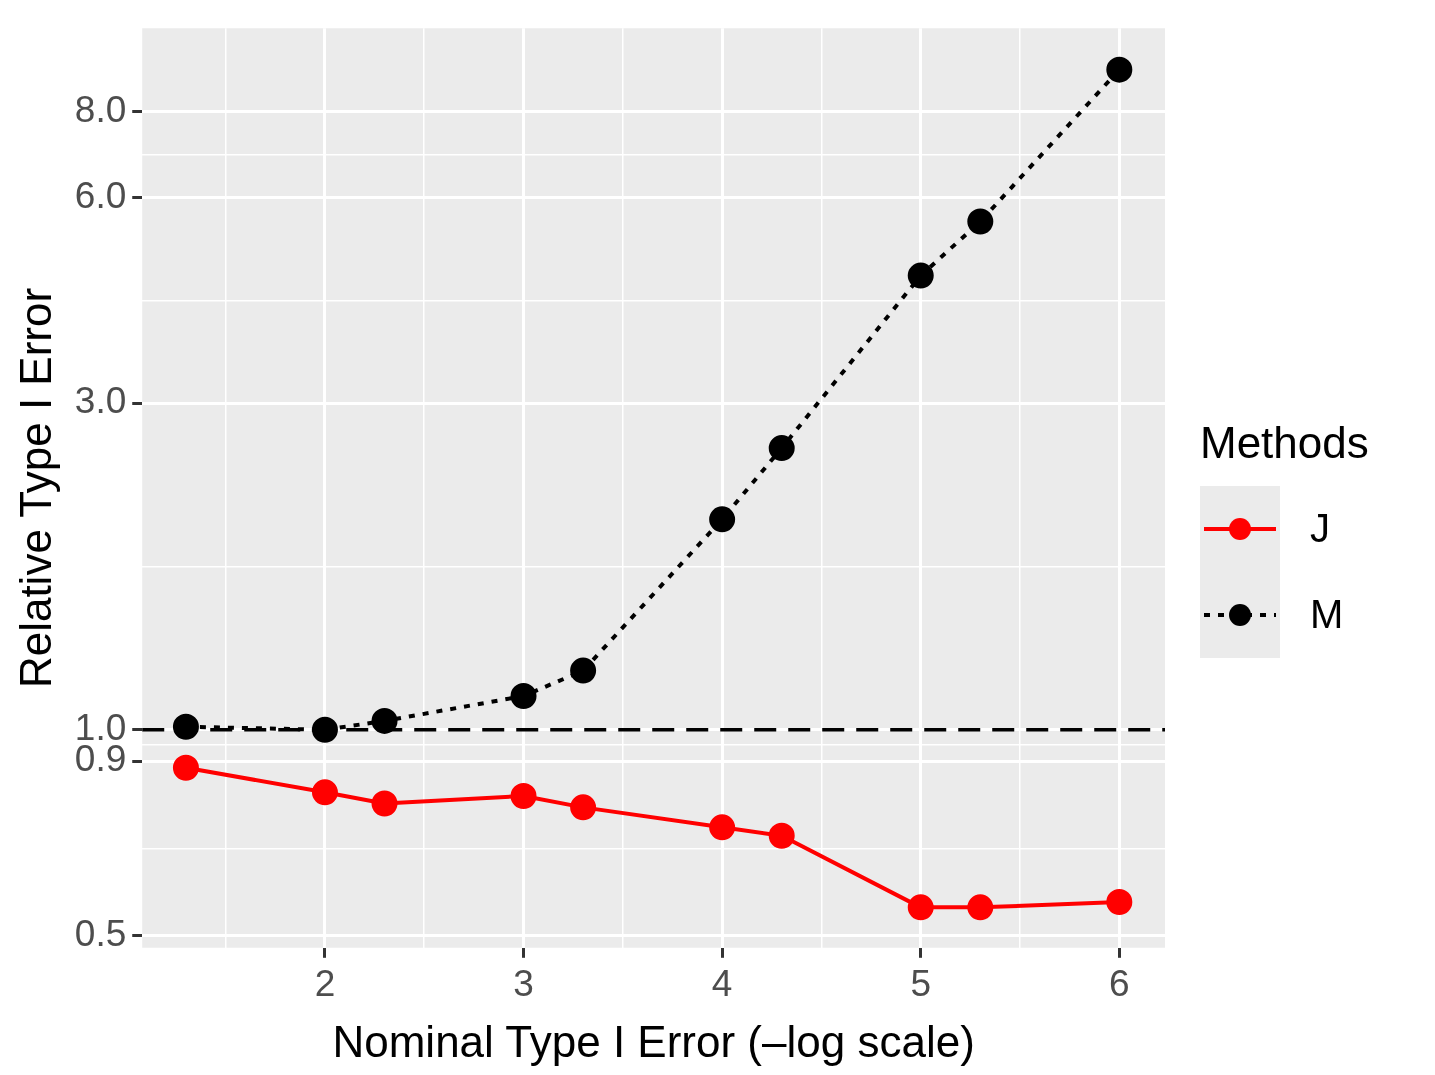 This screenshot has height=1075, width=1435. What do you see at coordinates (100, 110) in the screenshot?
I see `y-tick-label: 8.0` at bounding box center [100, 110].